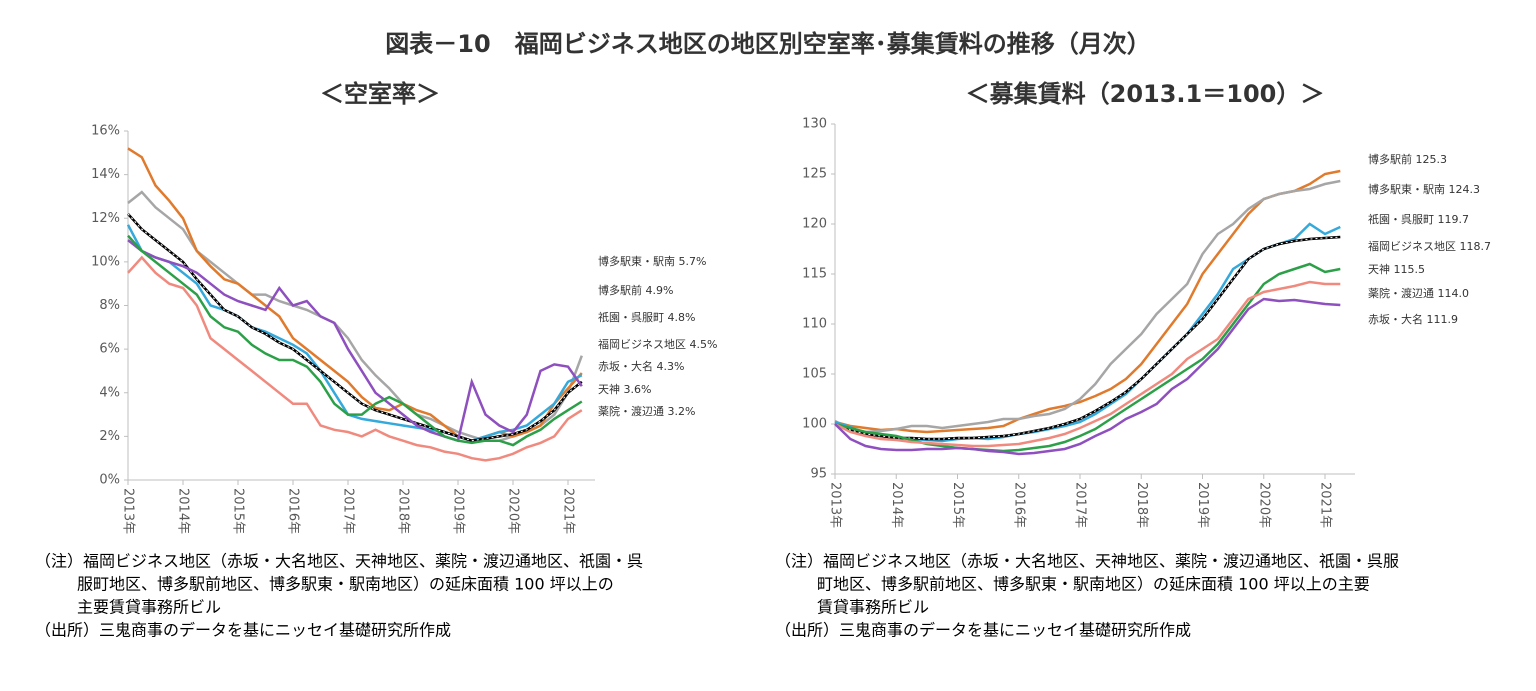  I want to click on note: 賃貸事務所ビル, so click(873, 607).